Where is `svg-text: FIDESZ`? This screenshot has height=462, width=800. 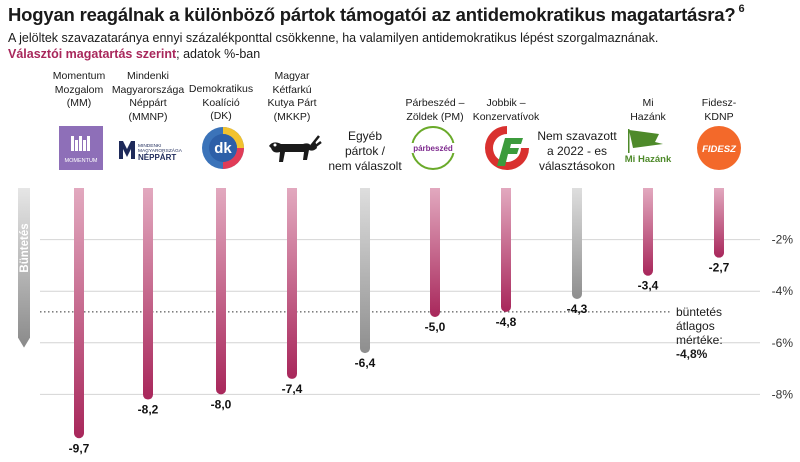
svg-text: FIDESZ is located at coordinates (719, 149).